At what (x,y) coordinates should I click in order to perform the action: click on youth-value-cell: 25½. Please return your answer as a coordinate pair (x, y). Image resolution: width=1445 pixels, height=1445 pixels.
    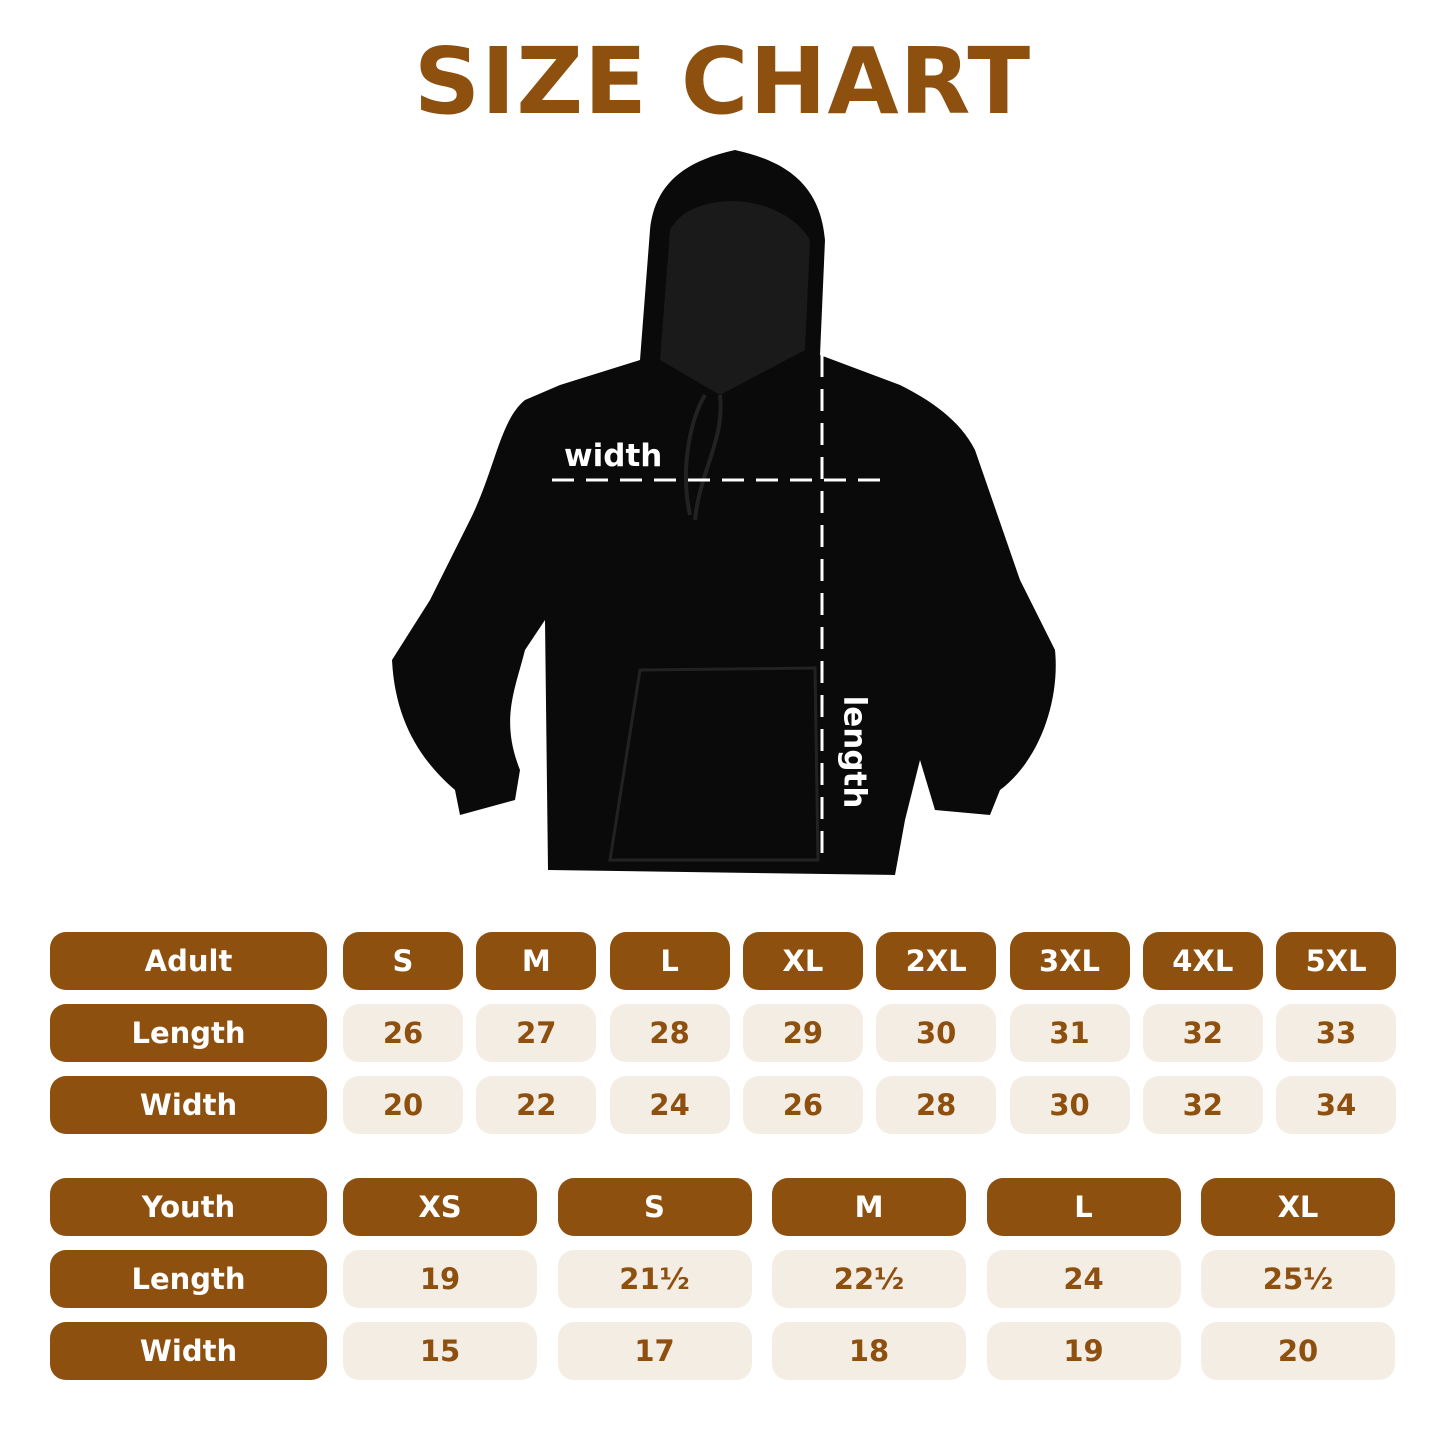
    Looking at the image, I should click on (1298, 1279).